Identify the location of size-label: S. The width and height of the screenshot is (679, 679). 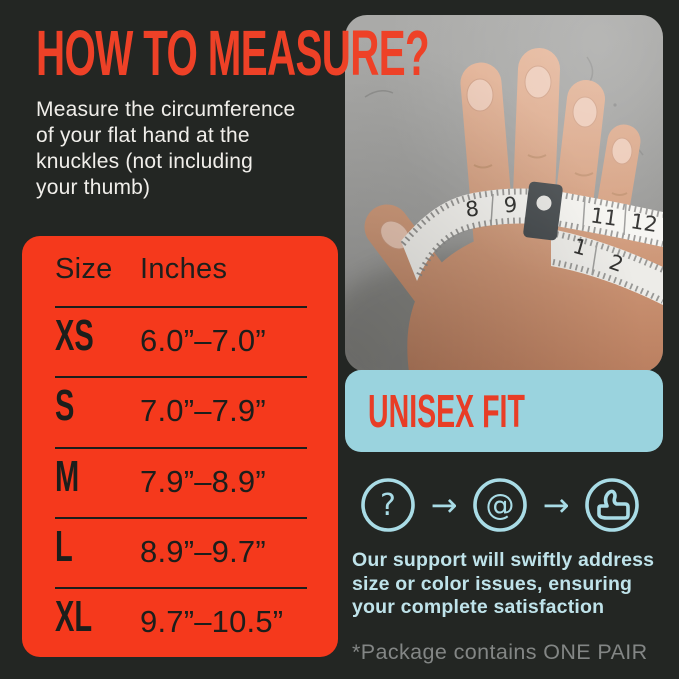
(65, 405).